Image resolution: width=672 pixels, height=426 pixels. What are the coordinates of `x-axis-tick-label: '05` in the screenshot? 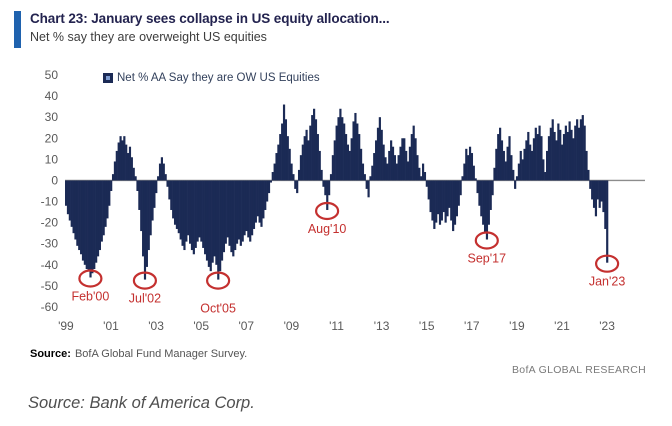 It's located at (201, 326).